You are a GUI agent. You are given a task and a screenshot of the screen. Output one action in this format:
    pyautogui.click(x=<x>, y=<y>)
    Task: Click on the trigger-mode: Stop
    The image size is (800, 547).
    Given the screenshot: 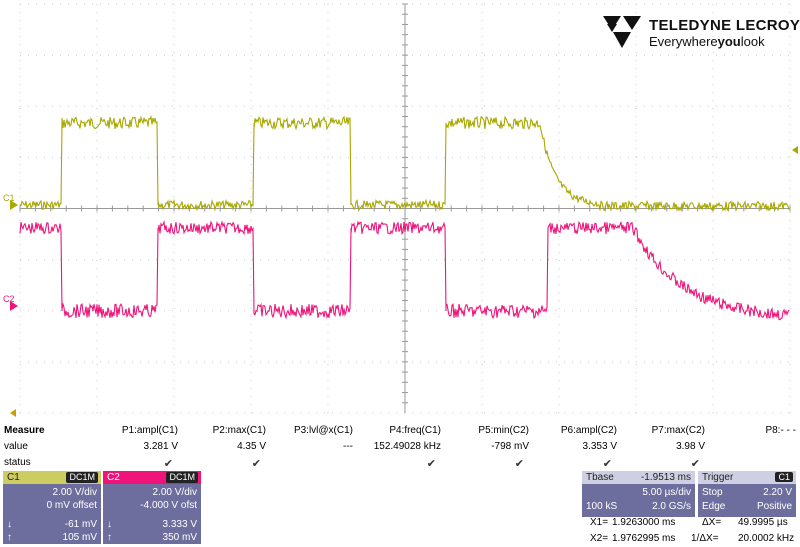 What is the action you would take?
    pyautogui.click(x=712, y=492)
    